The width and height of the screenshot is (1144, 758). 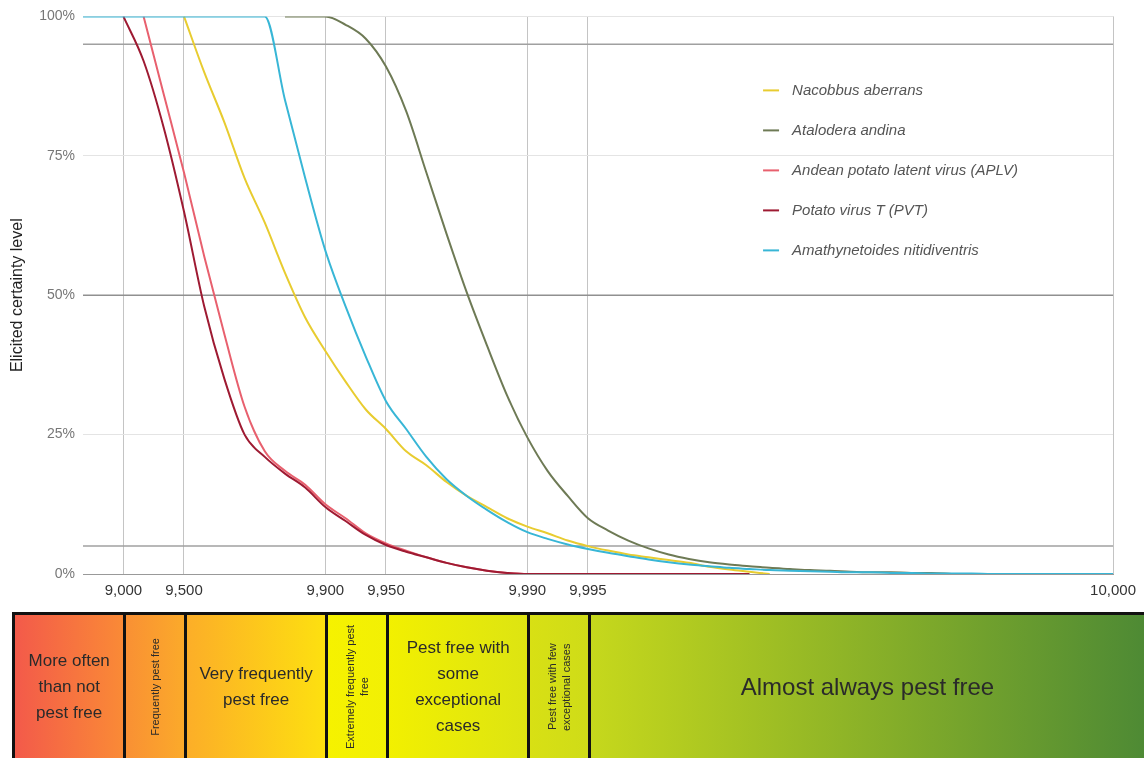 What do you see at coordinates (860, 209) in the screenshot?
I see `legend-label: Potato virus T (PVT)` at bounding box center [860, 209].